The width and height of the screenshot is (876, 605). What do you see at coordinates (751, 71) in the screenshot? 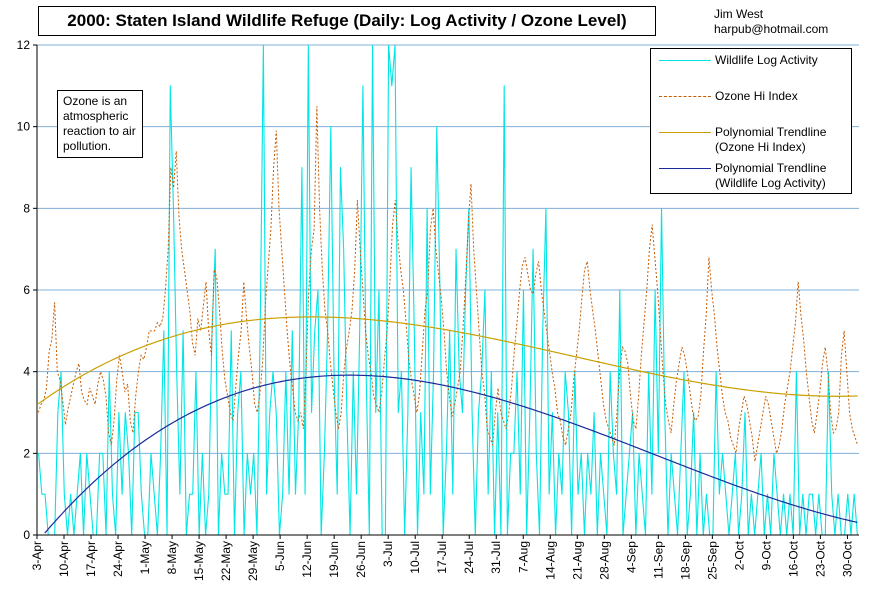
I see `legend-item-wildlife: Wildlife Log Activity` at bounding box center [751, 71].